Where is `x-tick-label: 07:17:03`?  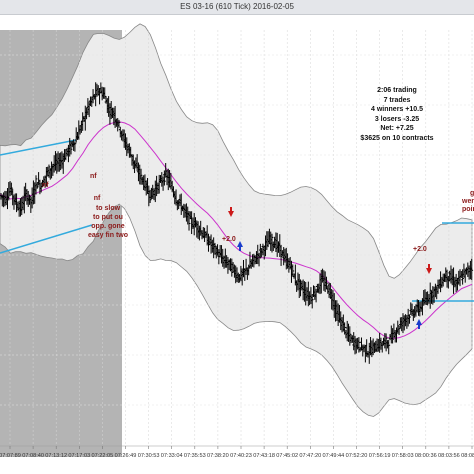
x-tick-label: 07:17:03 is located at coordinates (79, 456).